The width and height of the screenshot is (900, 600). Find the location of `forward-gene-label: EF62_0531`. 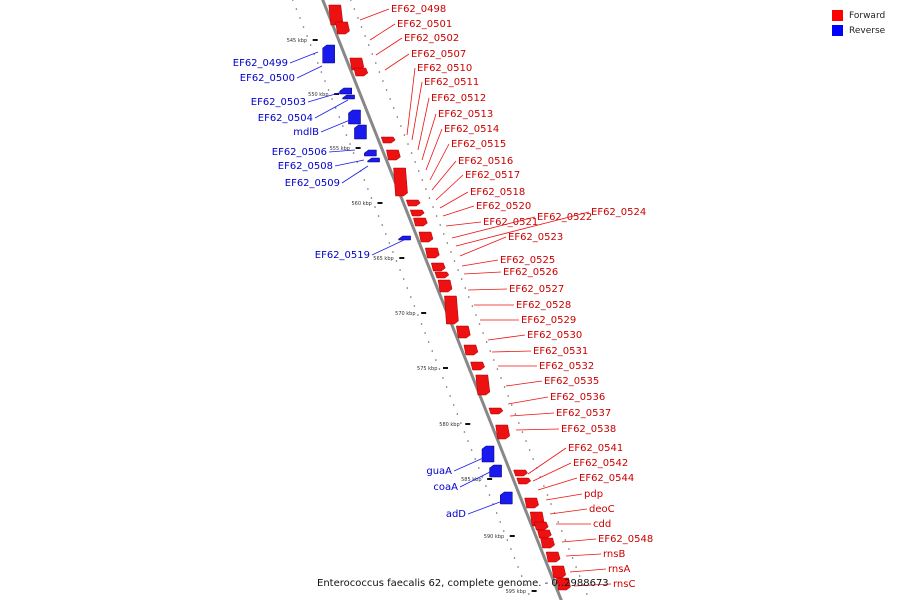

forward-gene-label: EF62_0531 is located at coordinates (560, 351).